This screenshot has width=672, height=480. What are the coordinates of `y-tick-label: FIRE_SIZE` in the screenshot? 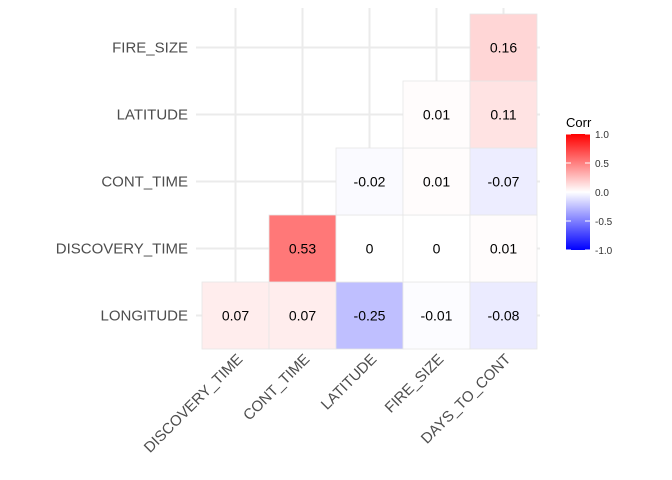 It's located at (150, 48).